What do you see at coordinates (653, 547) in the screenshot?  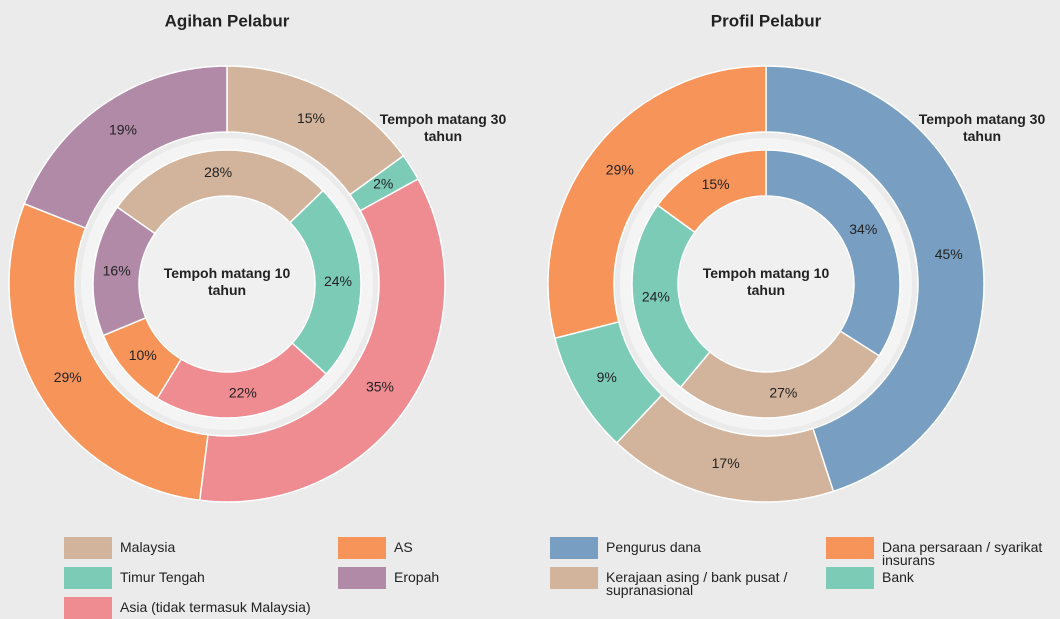 I see `legend-label: Pengurus dana` at bounding box center [653, 547].